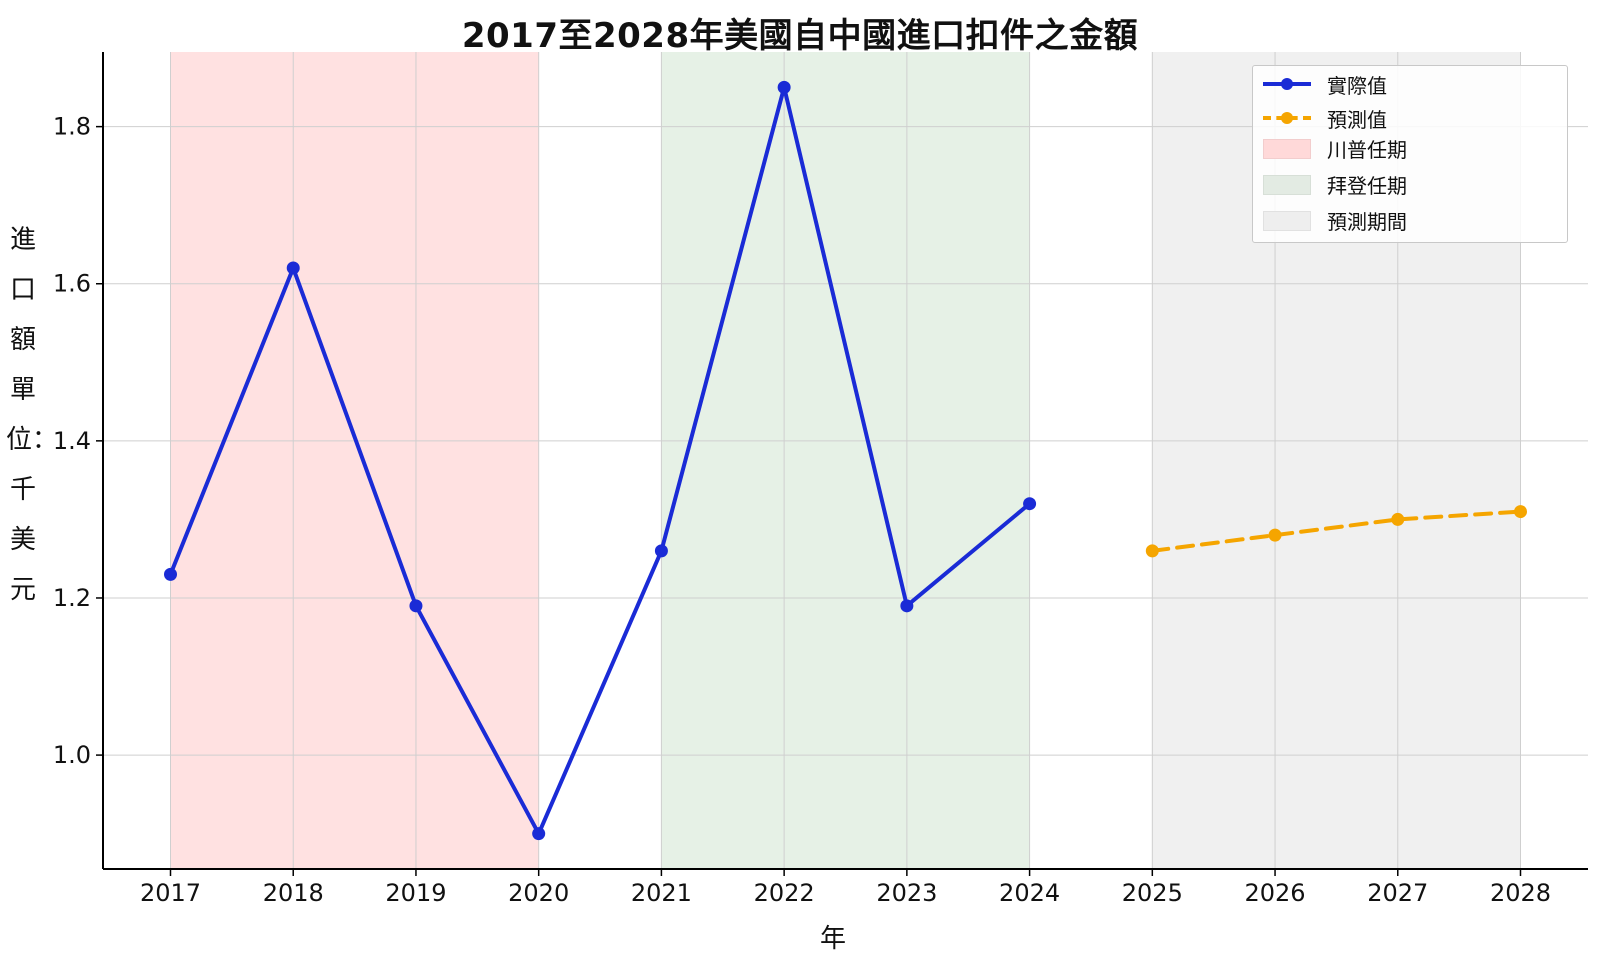 The width and height of the screenshot is (1600, 955). I want to click on x-tick-label-2027: 2027, so click(1397, 893).